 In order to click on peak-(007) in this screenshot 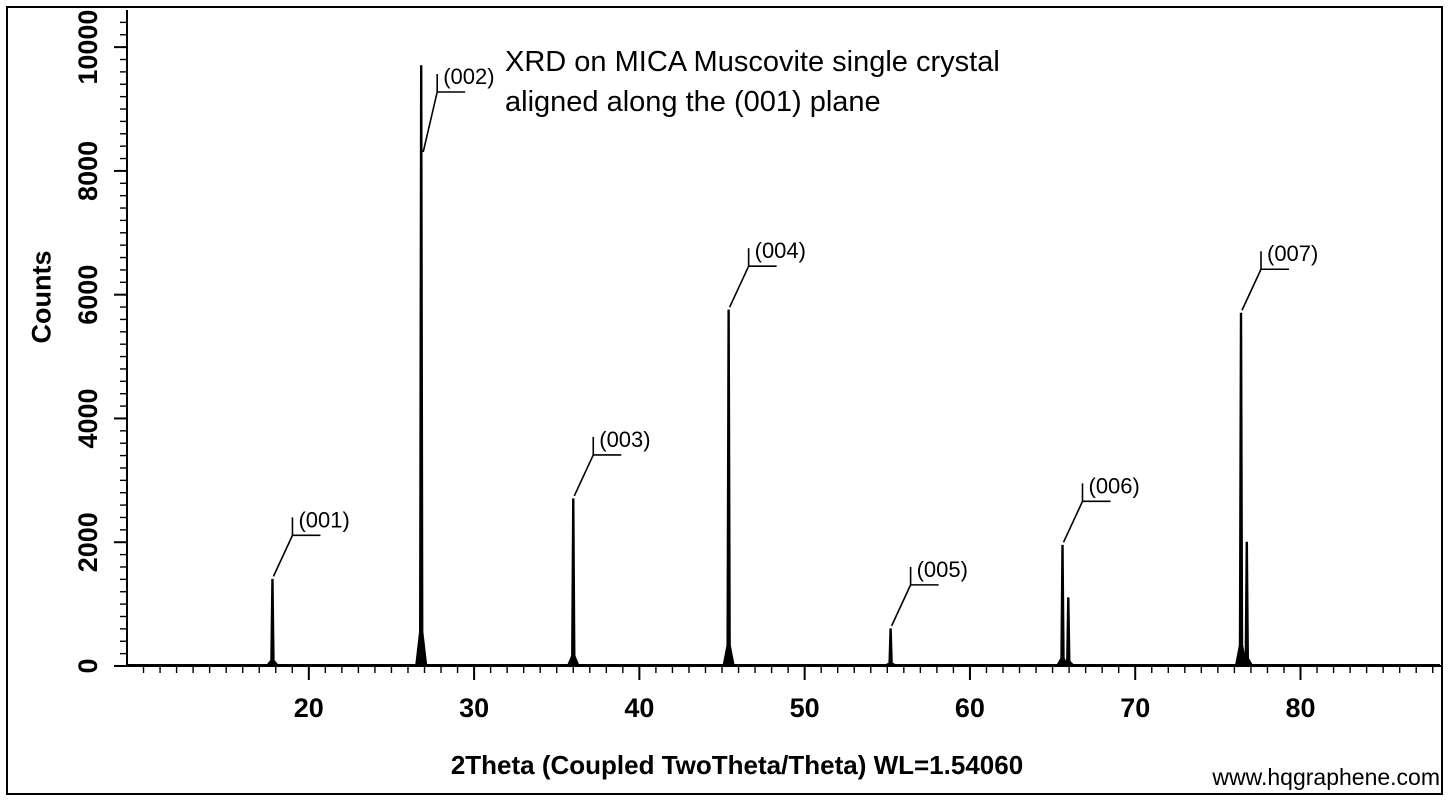, I will do `click(1241, 489)`.